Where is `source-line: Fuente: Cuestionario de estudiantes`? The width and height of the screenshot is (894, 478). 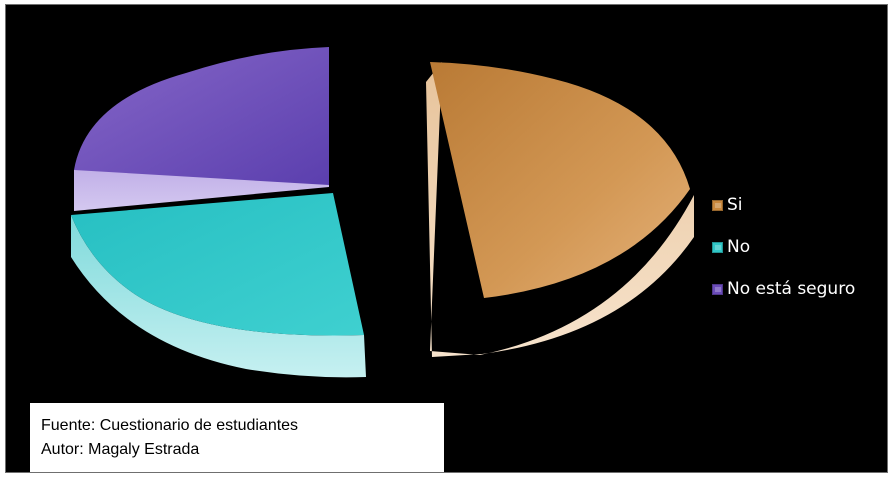
source-line: Fuente: Cuestionario de estudiantes is located at coordinates (170, 425).